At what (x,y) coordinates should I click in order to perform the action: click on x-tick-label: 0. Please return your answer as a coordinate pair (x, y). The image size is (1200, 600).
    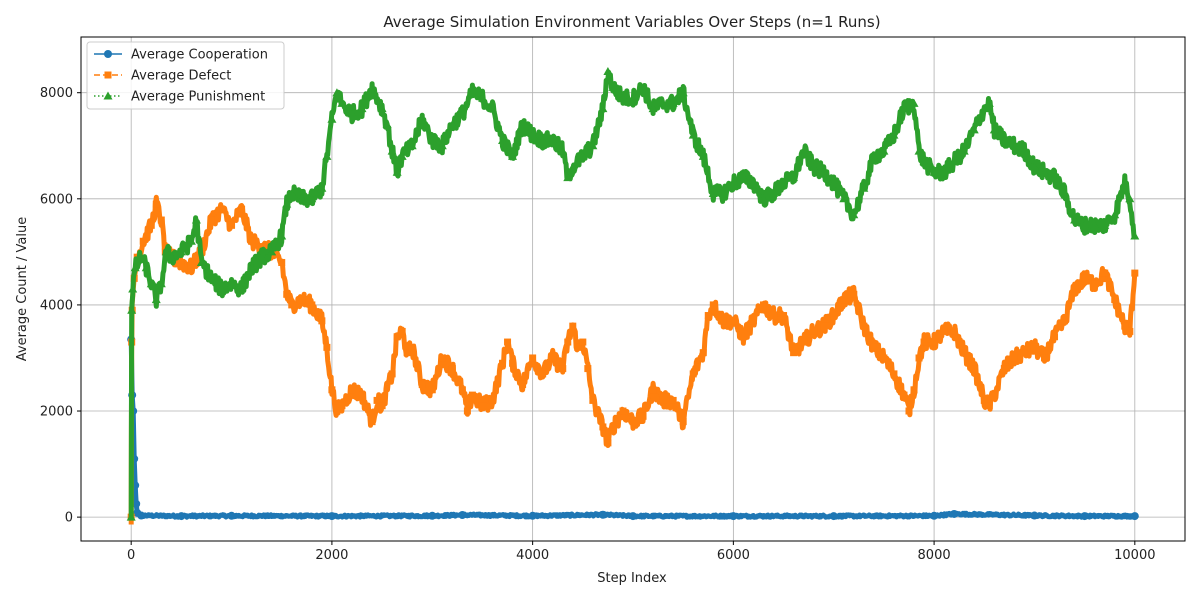
    Looking at the image, I should click on (131, 555).